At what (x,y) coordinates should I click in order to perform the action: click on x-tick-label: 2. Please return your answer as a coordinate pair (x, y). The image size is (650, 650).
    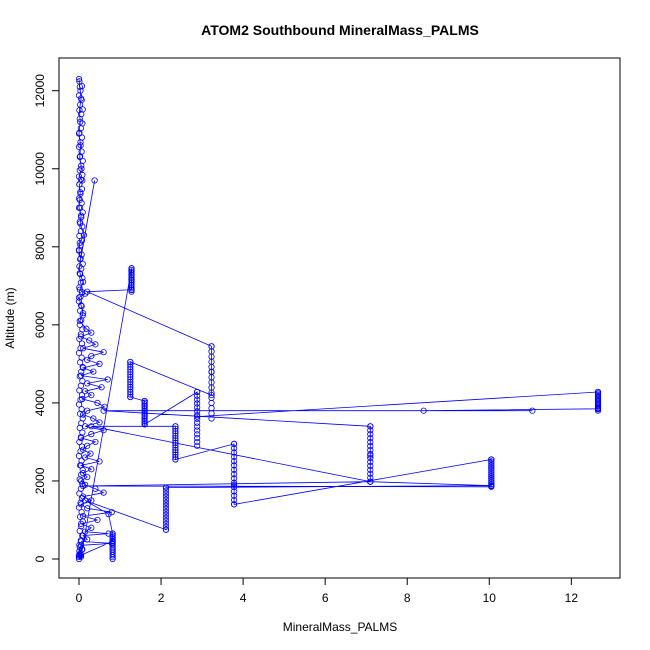
    Looking at the image, I should click on (161, 598).